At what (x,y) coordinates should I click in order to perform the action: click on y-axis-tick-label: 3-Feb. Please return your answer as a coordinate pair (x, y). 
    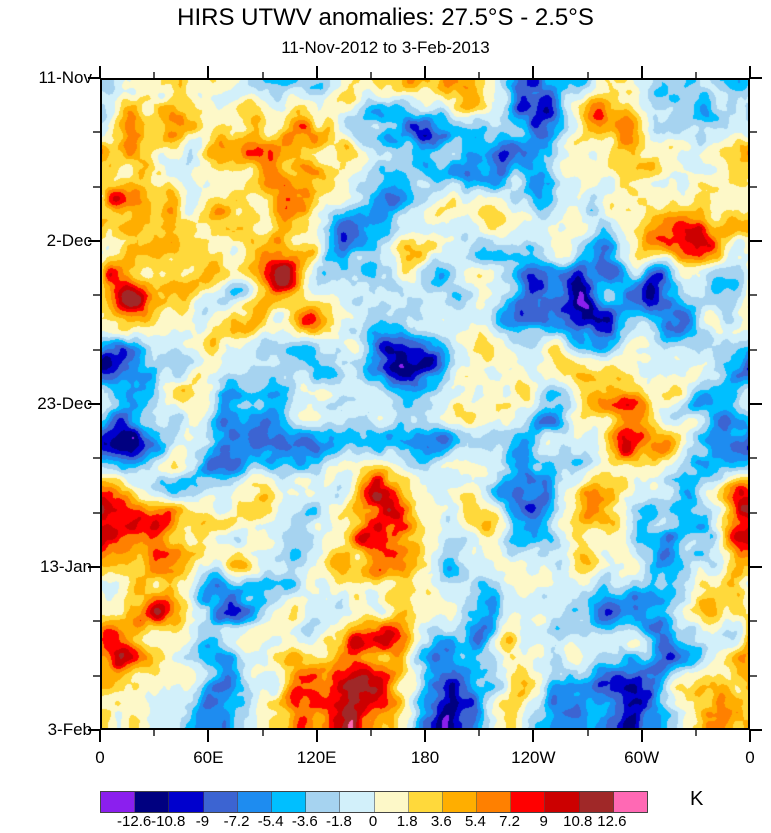
    Looking at the image, I should click on (69, 729).